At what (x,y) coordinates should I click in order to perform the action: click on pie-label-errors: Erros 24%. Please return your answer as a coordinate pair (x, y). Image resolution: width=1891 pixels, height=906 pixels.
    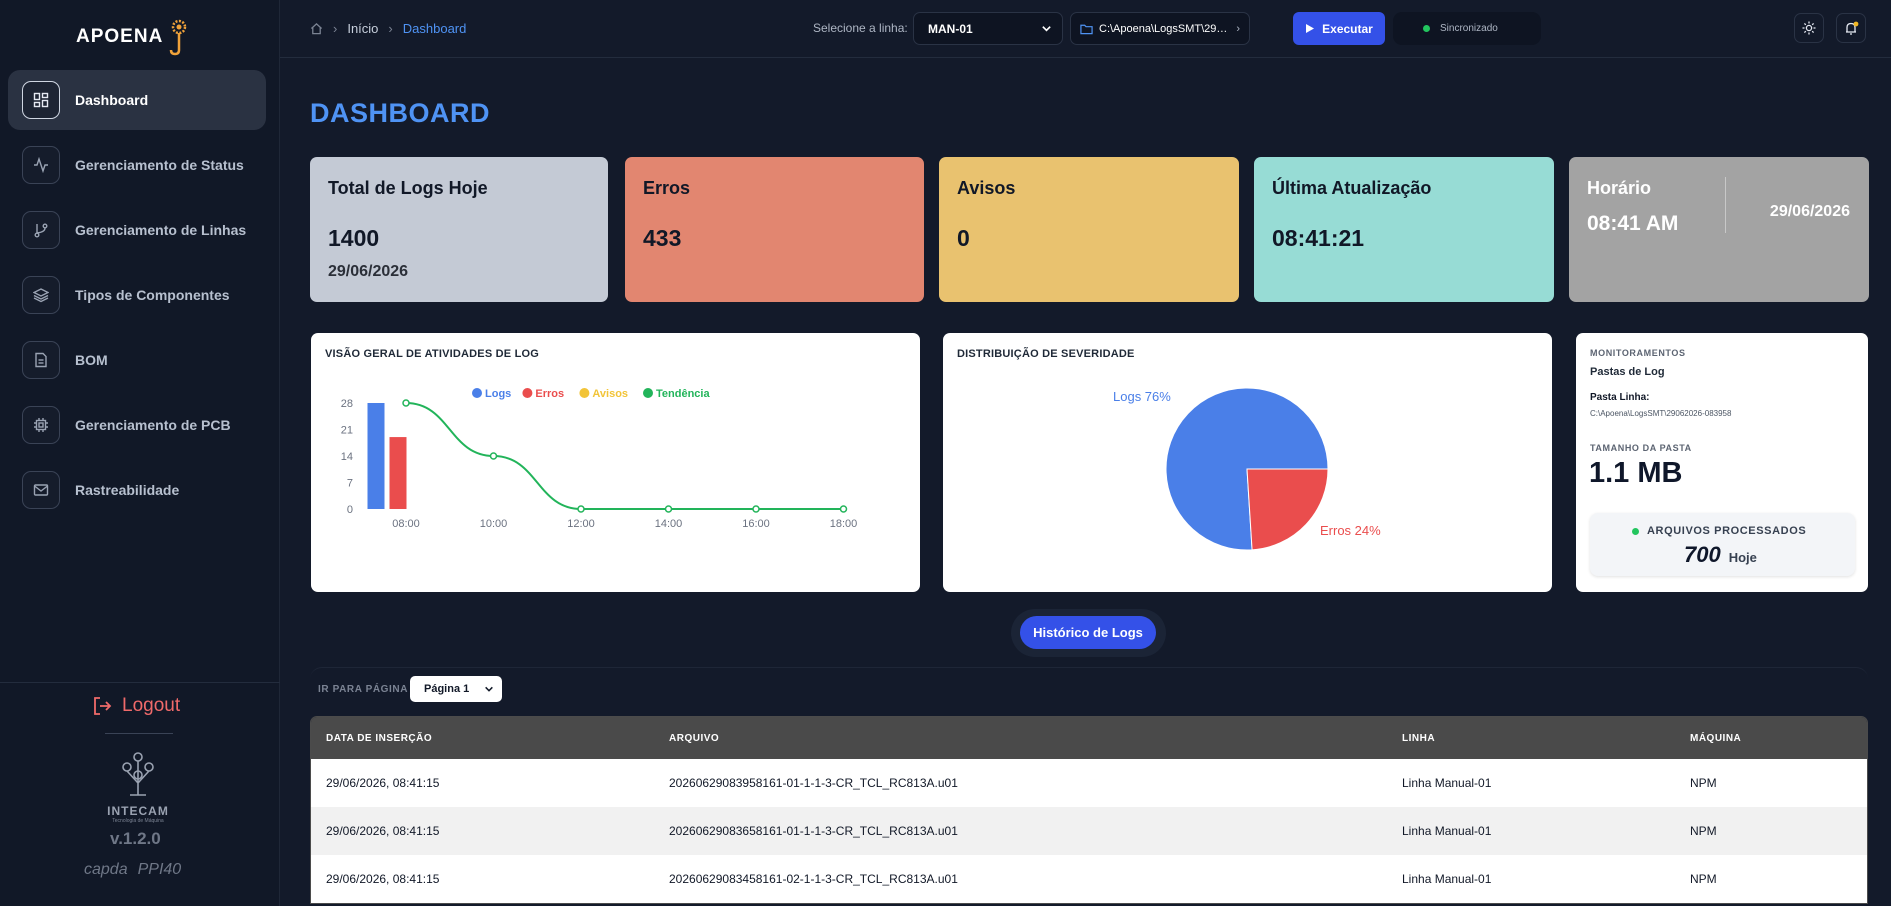
    Looking at the image, I should click on (1350, 530).